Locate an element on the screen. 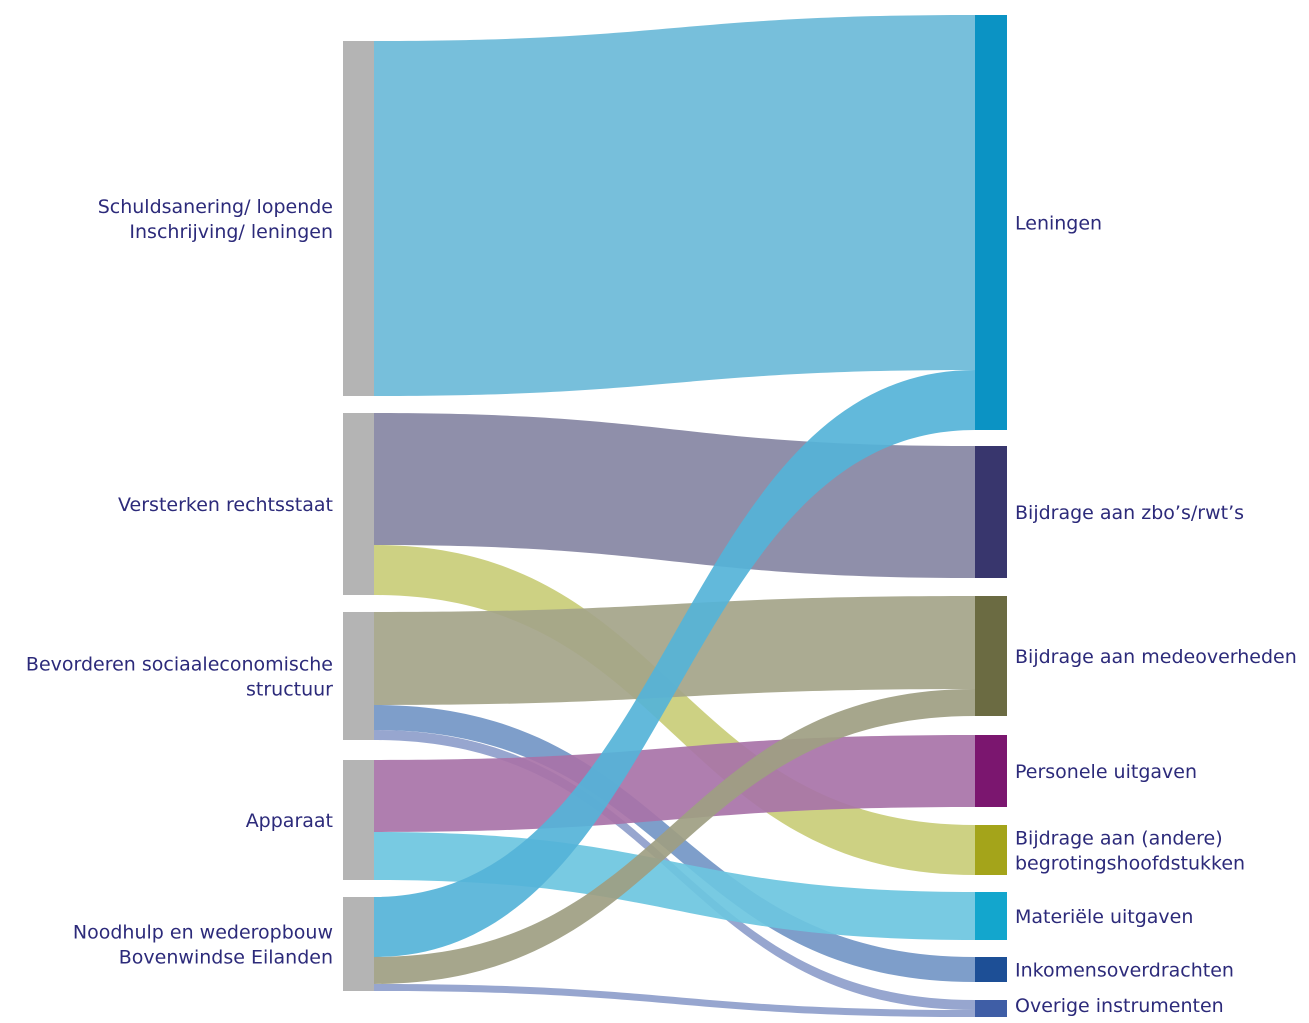  target-node-t8 is located at coordinates (991, 1008).